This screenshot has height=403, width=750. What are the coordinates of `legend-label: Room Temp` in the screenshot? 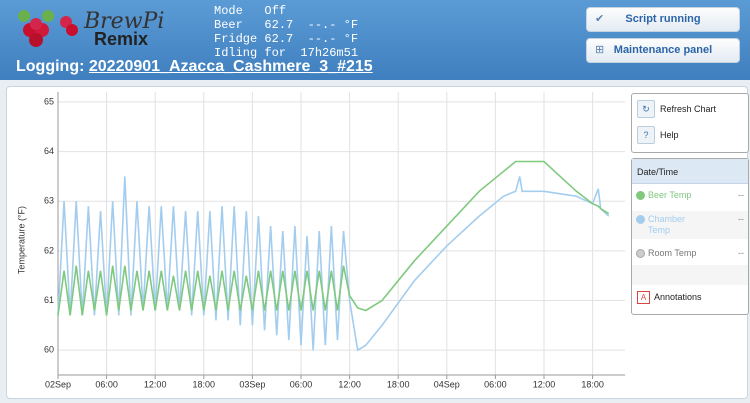 It's located at (672, 253).